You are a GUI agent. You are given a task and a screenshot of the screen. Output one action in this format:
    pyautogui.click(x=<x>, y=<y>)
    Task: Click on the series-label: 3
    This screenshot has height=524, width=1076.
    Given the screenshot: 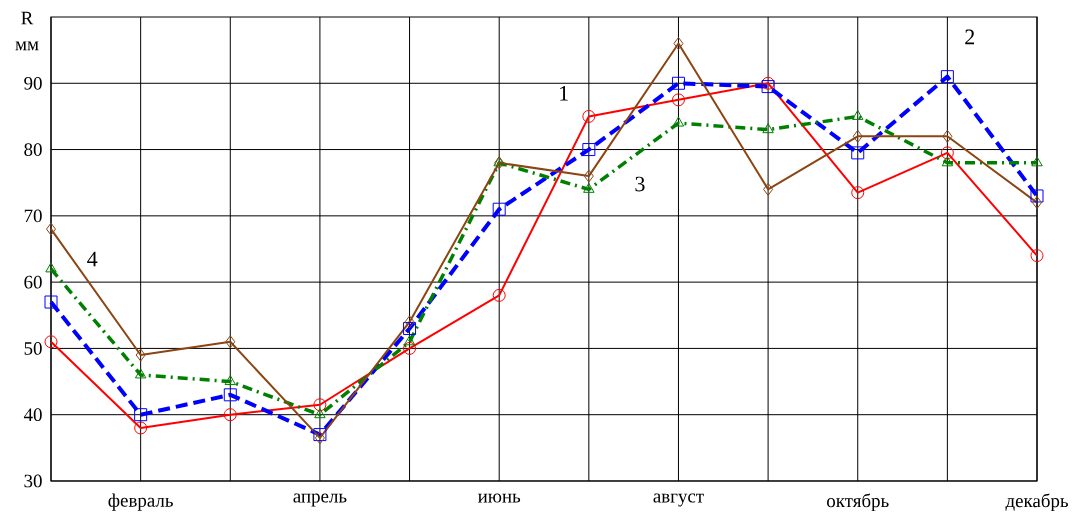 What is the action you would take?
    pyautogui.click(x=640, y=184)
    